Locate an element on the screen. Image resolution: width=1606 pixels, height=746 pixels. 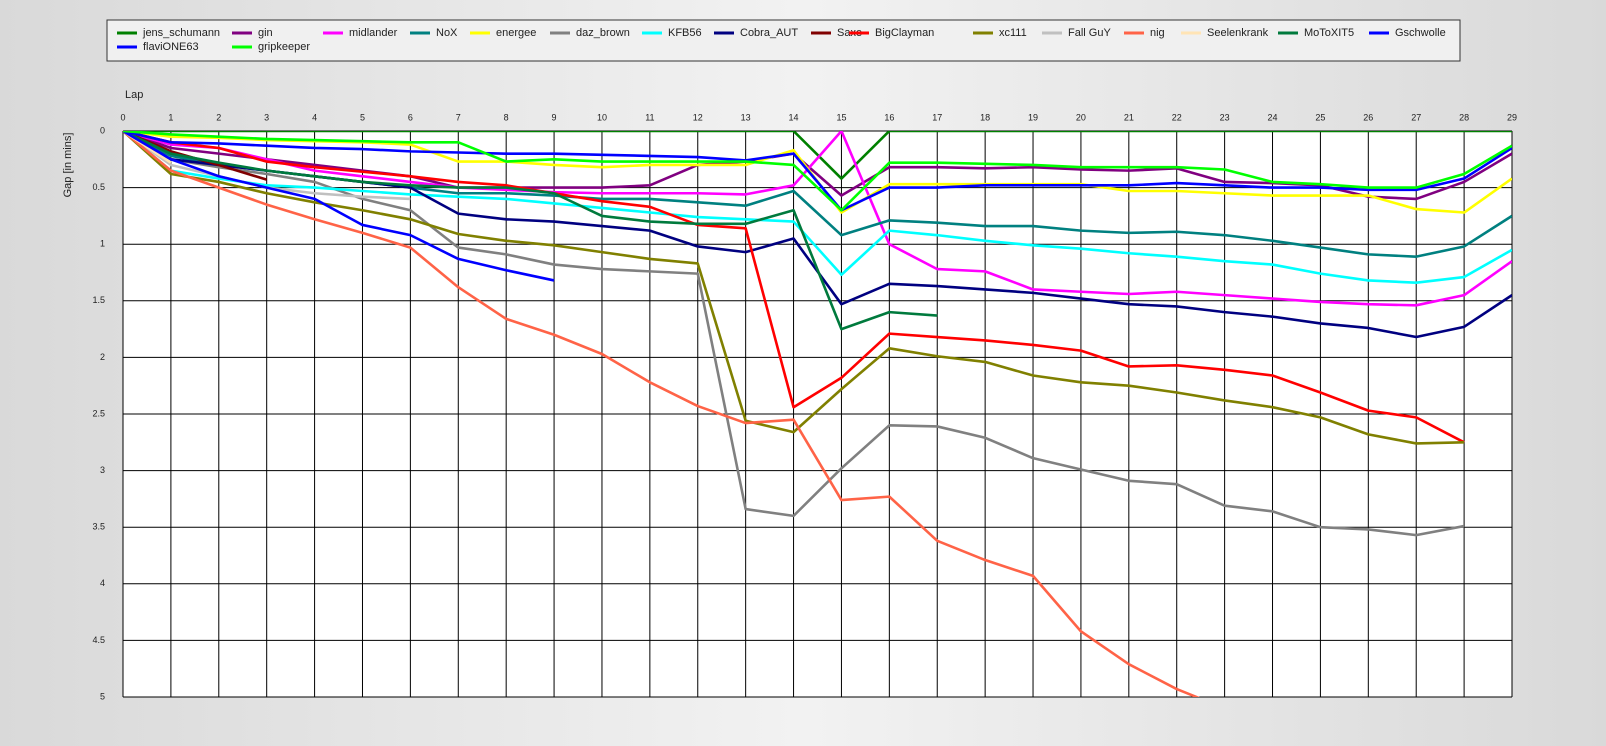
x-tick-label: 7 is located at coordinates (458, 117).